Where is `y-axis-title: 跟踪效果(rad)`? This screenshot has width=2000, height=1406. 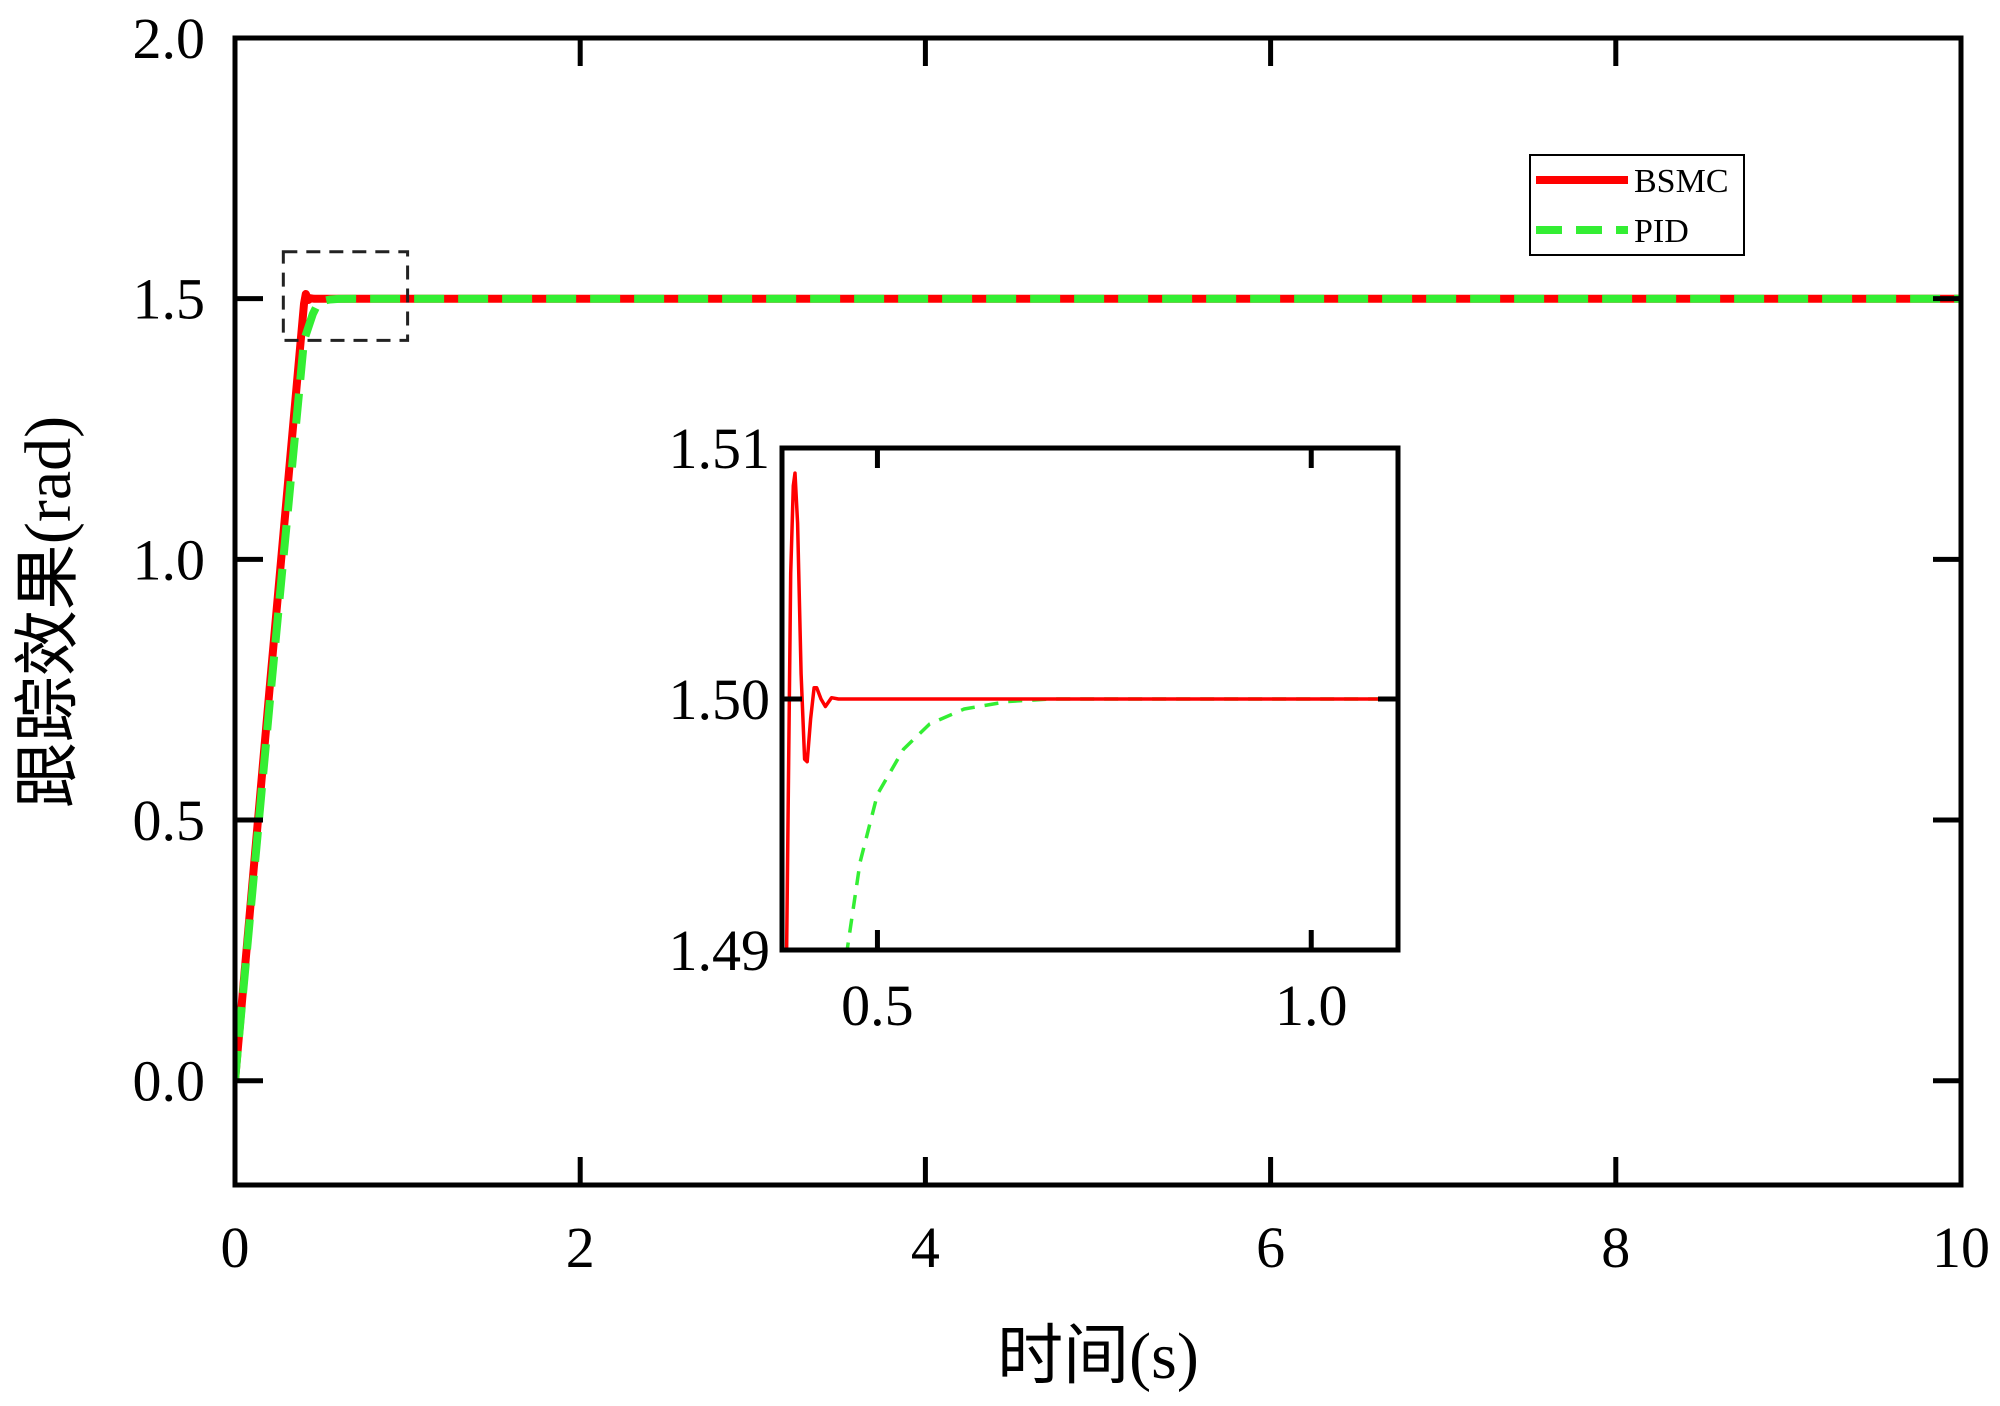 y-axis-title: 跟踪效果(rad) is located at coordinates (48, 612).